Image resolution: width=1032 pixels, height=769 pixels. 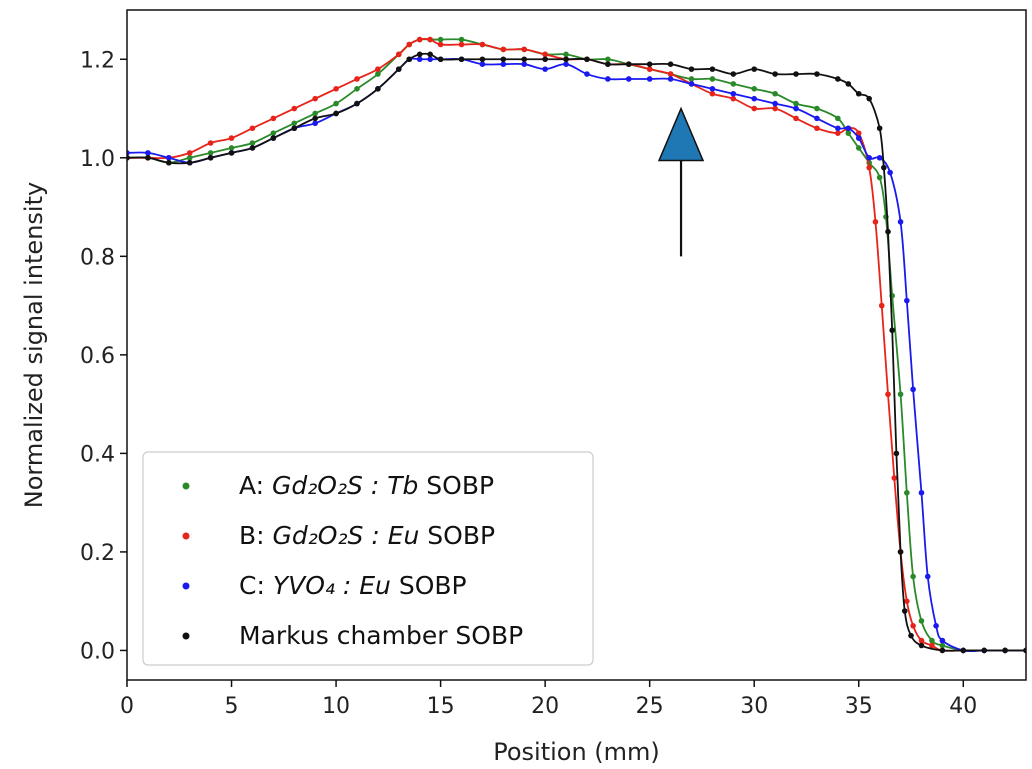 What do you see at coordinates (97, 651) in the screenshot?
I see `y-tick-label: 0.0` at bounding box center [97, 651].